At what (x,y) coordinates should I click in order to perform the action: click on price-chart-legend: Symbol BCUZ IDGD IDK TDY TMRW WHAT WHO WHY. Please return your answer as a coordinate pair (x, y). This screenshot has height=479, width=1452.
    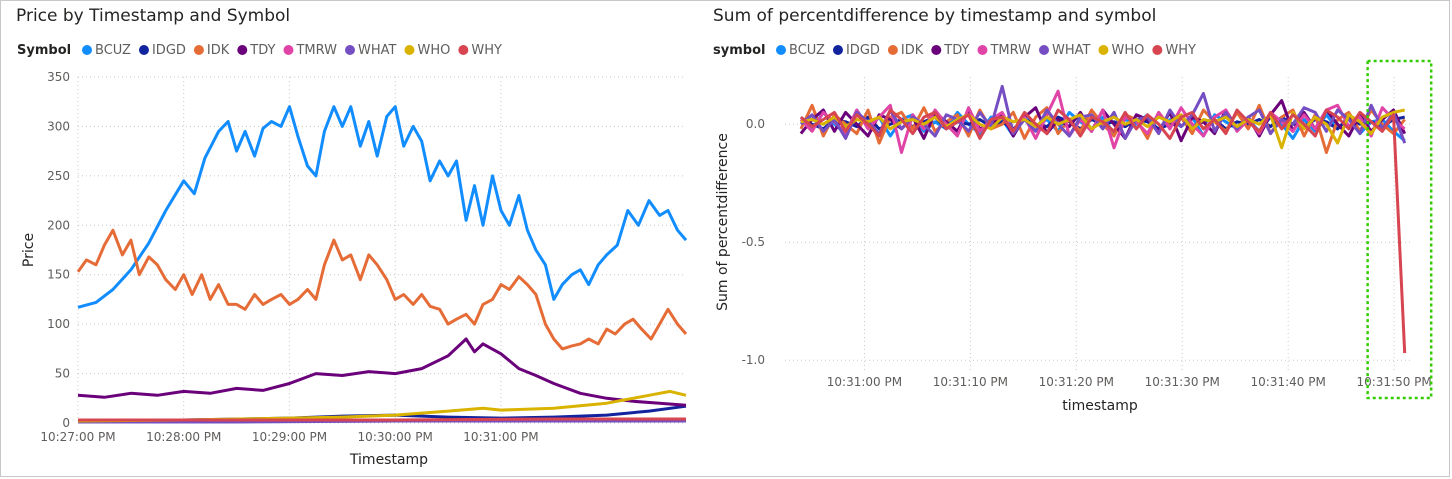
    Looking at the image, I should click on (259, 50).